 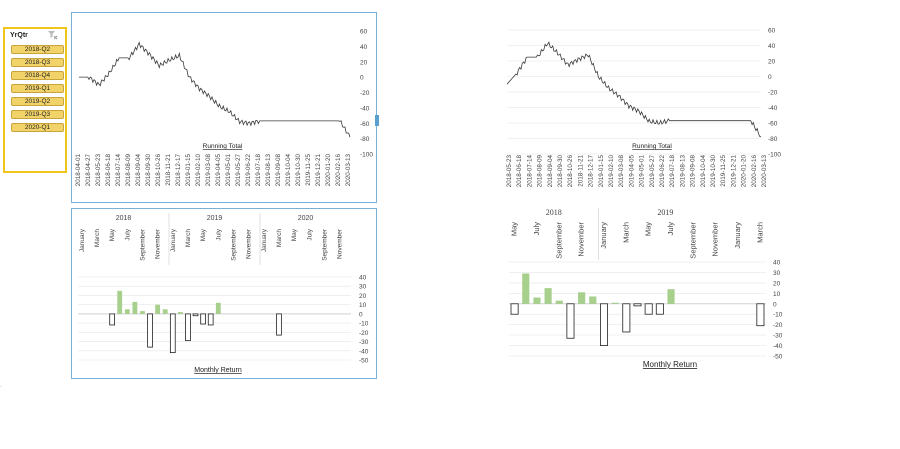 What do you see at coordinates (348, 170) in the screenshot?
I see `x-tick-label-27: 2020-03-13` at bounding box center [348, 170].